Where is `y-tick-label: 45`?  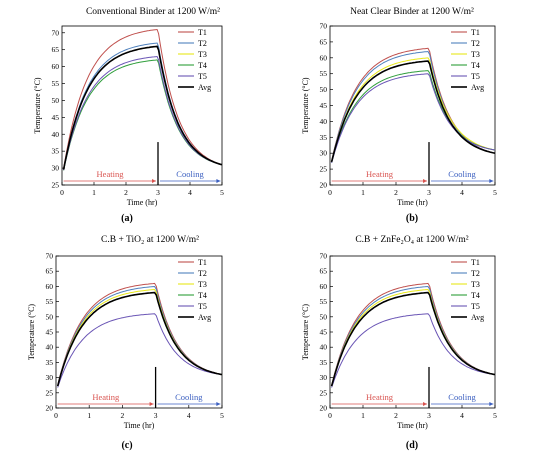
y-tick-label: 45 is located at coordinates (324, 332).